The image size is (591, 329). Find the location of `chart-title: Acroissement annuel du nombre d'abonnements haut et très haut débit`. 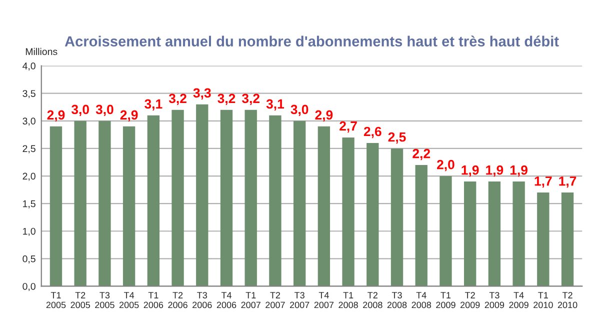

chart-title: Acroissement annuel du nombre d'abonnements haut et très haut débit is located at coordinates (311, 41).